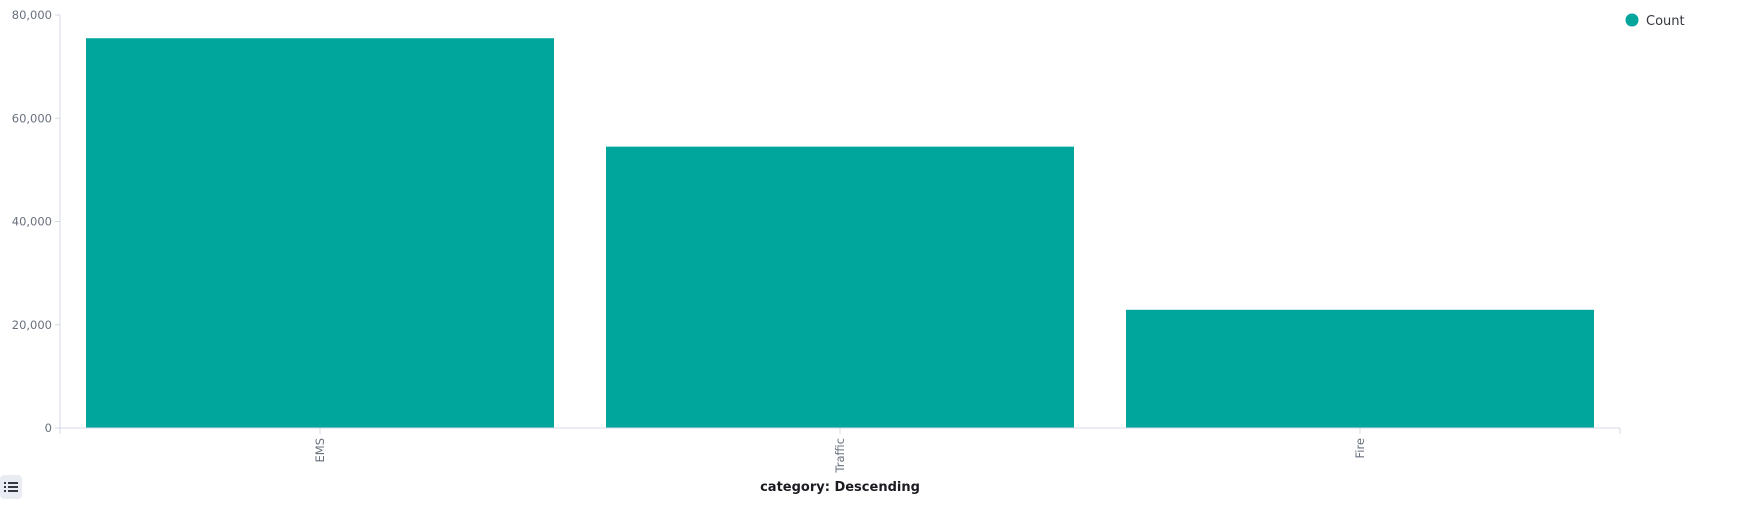  What do you see at coordinates (840, 456) in the screenshot?
I see `x-tick-label: Traffic` at bounding box center [840, 456].